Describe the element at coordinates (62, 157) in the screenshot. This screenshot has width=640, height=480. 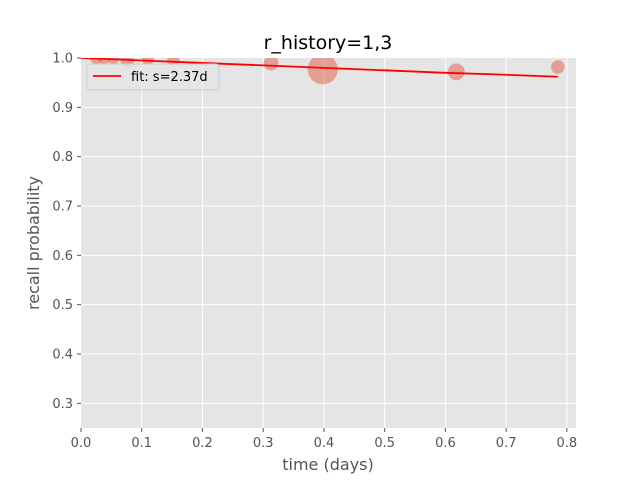
I see `y-tick-label: 0.8` at that location.